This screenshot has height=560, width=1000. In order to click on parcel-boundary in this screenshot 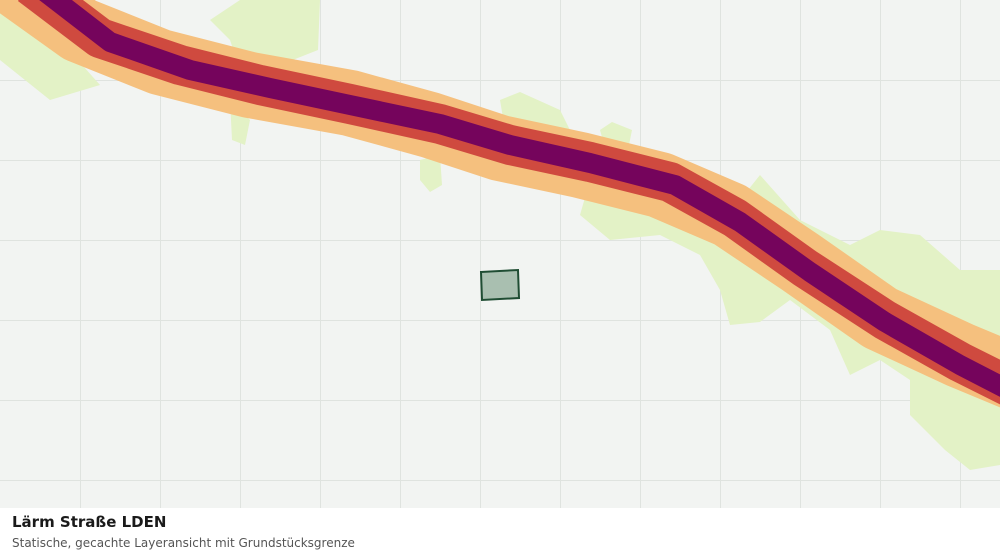, I will do `click(500, 285)`.